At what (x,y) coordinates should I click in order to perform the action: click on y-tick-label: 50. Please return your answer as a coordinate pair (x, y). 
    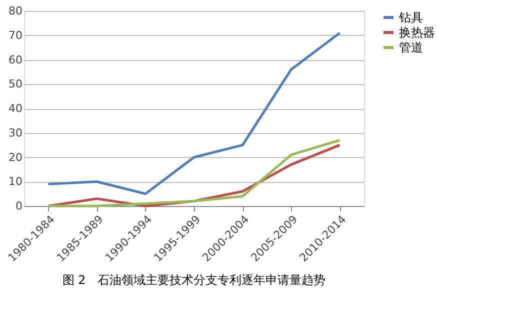
    Looking at the image, I should click on (15, 84).